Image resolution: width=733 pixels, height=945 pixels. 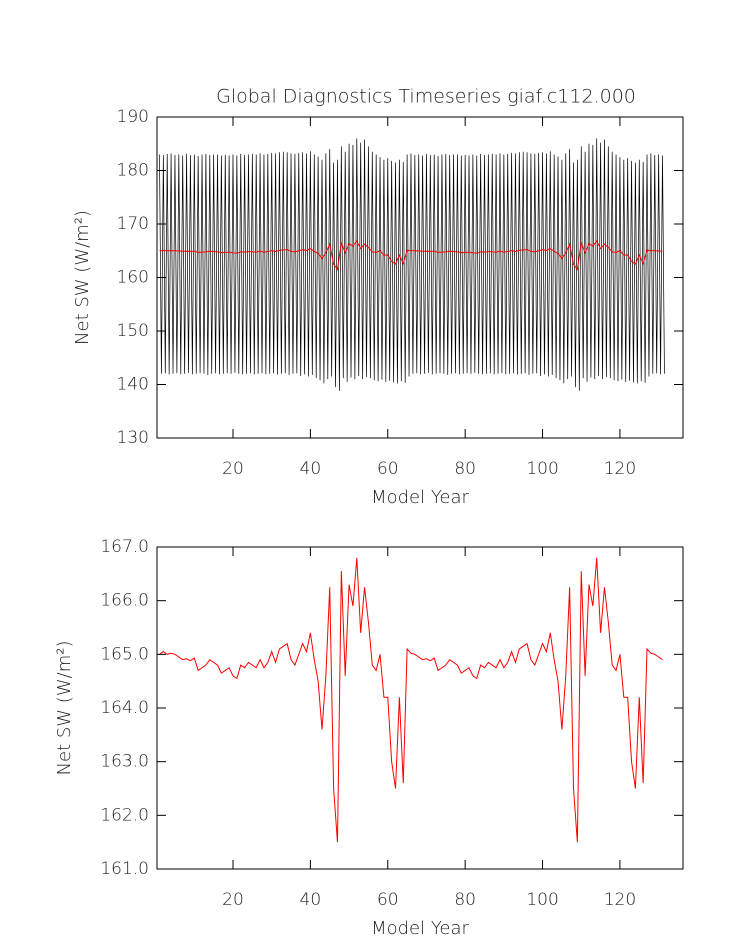 I want to click on y-tick-label: 165.0, so click(x=124, y=654).